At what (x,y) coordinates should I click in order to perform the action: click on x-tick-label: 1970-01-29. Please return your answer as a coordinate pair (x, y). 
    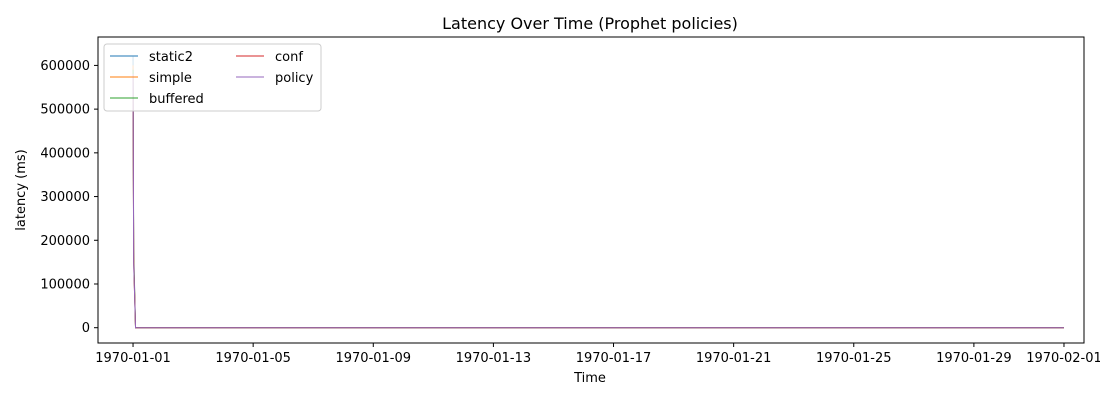
    Looking at the image, I should click on (974, 358).